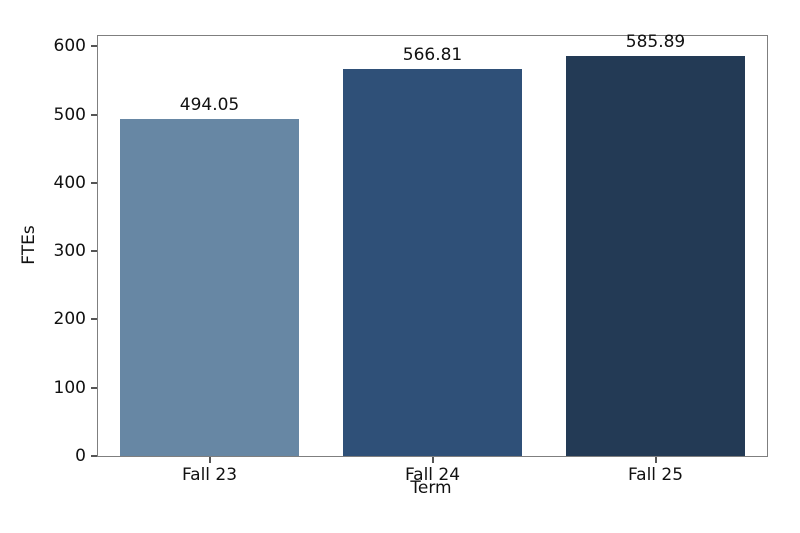 The image size is (800, 533). Describe the element at coordinates (69, 387) in the screenshot. I see `y-tick-label: 100` at that location.